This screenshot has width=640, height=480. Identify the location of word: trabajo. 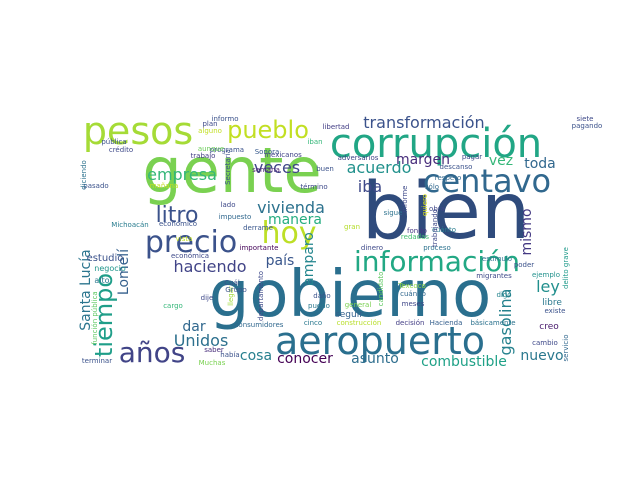
(203, 156).